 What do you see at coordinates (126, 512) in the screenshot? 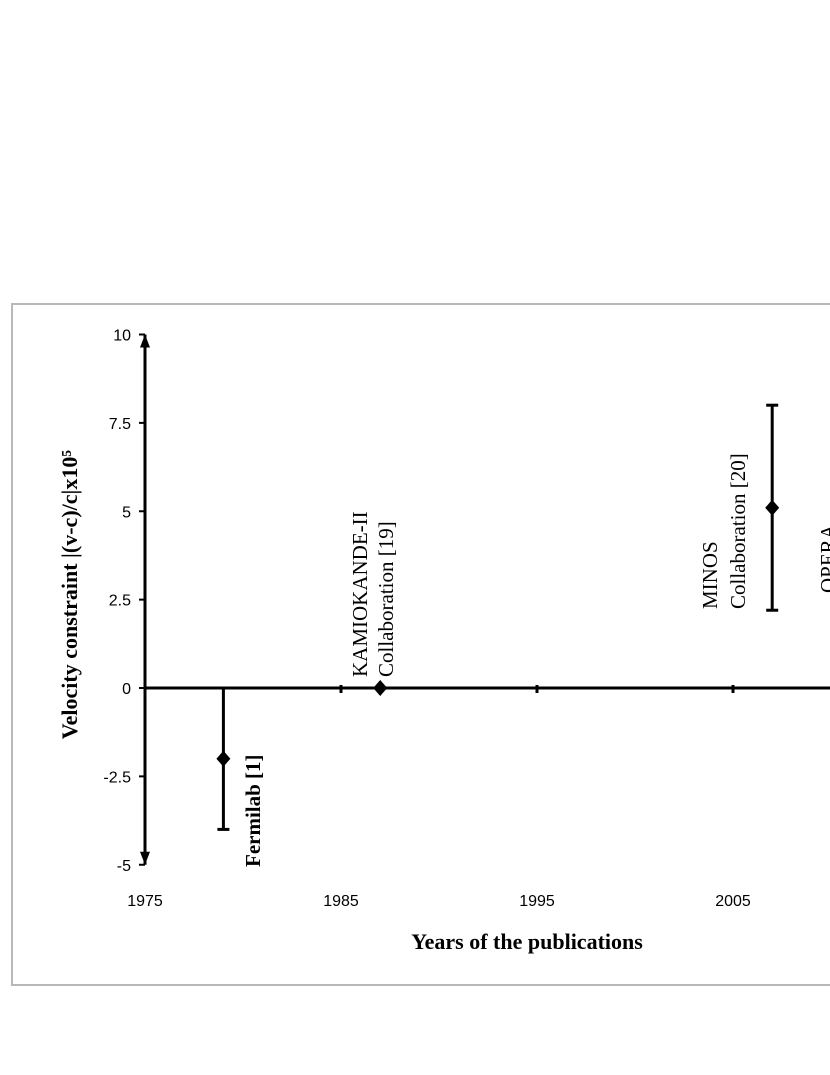
I see `y-tick-label: 5` at bounding box center [126, 512].